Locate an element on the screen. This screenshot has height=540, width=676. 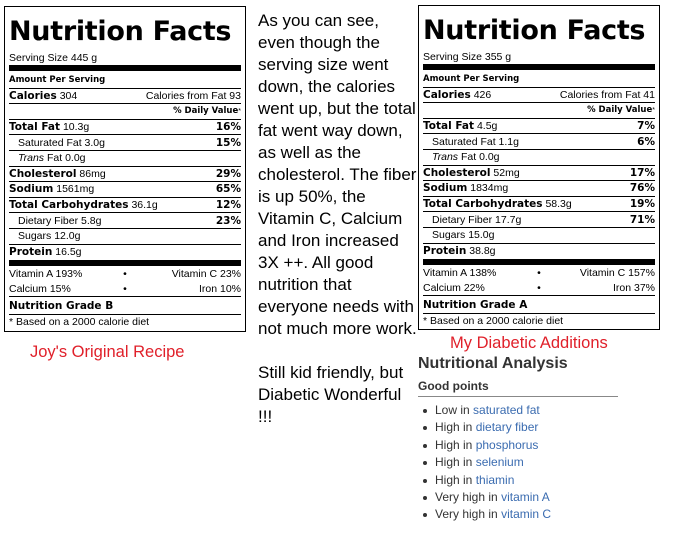
daily-value-header: % Daily Value * is located at coordinates (539, 110).